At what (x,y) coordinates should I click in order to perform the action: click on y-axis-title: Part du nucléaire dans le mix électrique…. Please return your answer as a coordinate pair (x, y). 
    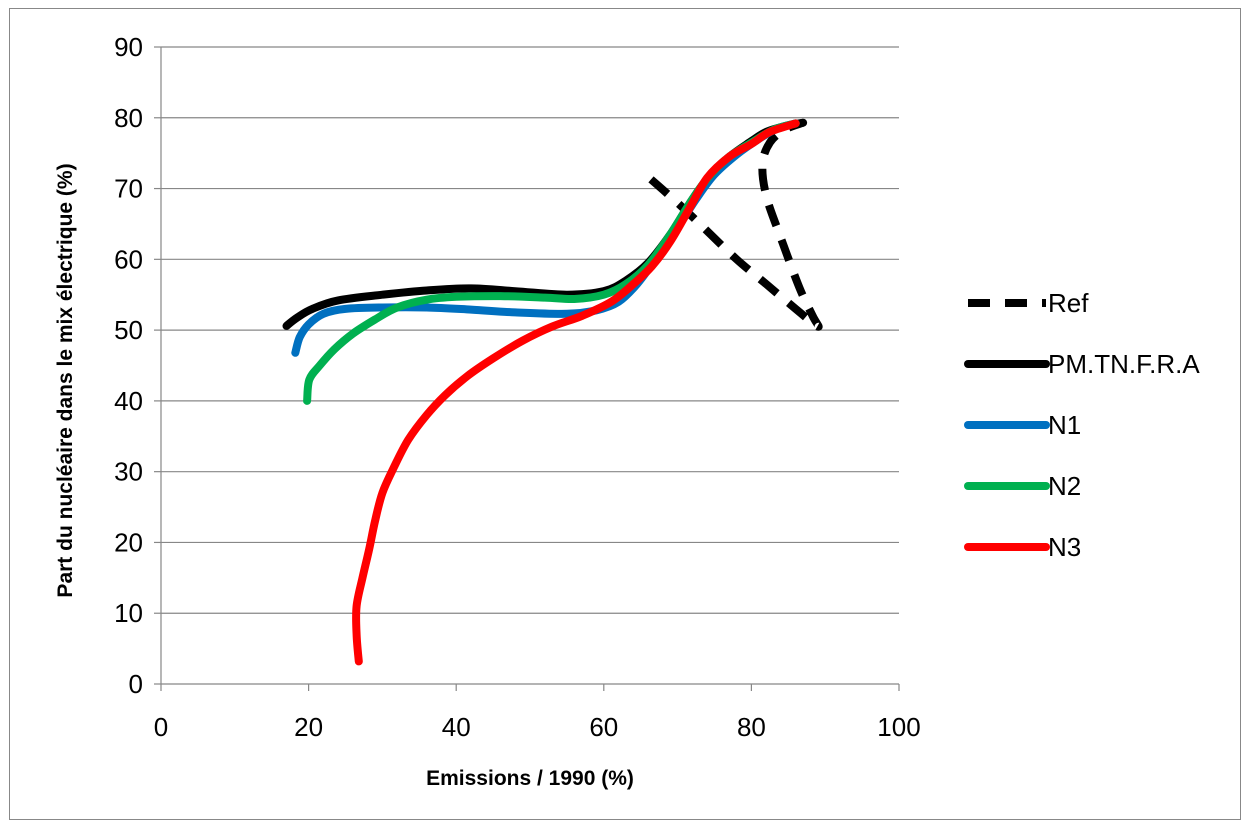
    Looking at the image, I should click on (65, 380).